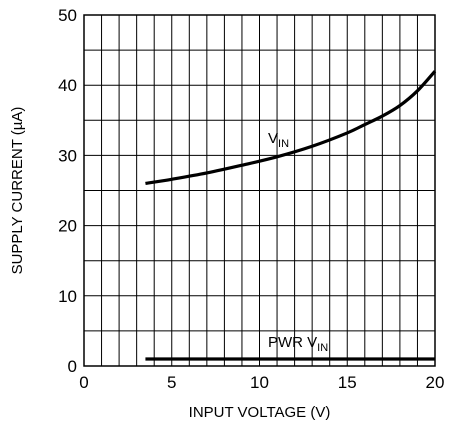 The height and width of the screenshot is (424, 461). What do you see at coordinates (171, 382) in the screenshot?
I see `x-tick-label: 5` at bounding box center [171, 382].